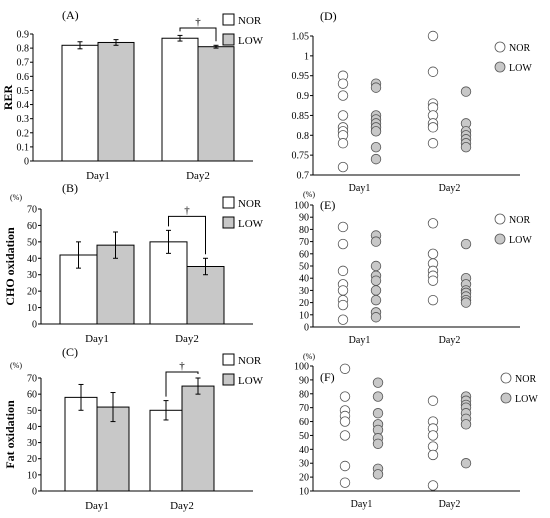 The height and width of the screenshot is (518, 550). I want to click on panel-label: (F), so click(327, 377).